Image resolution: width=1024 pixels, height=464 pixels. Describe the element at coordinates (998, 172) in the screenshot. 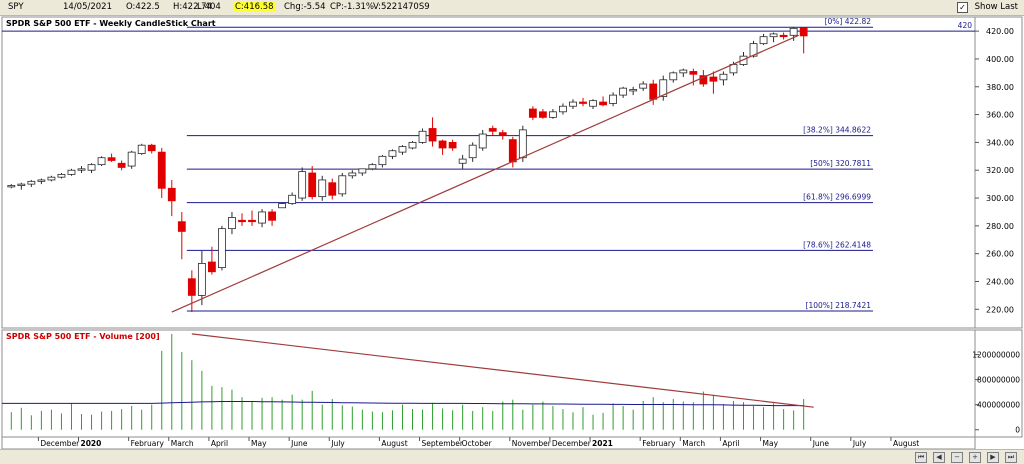

I see `price-axis-frame` at that location.